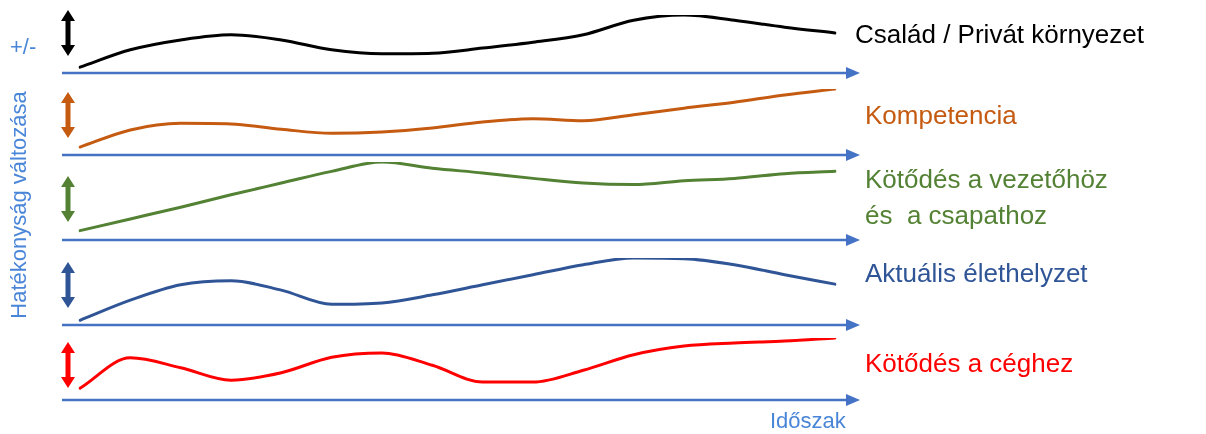 This screenshot has width=1206, height=434. I want to click on series-label: Kötődés a vezetőhöz és a csapathoz, so click(986, 197).